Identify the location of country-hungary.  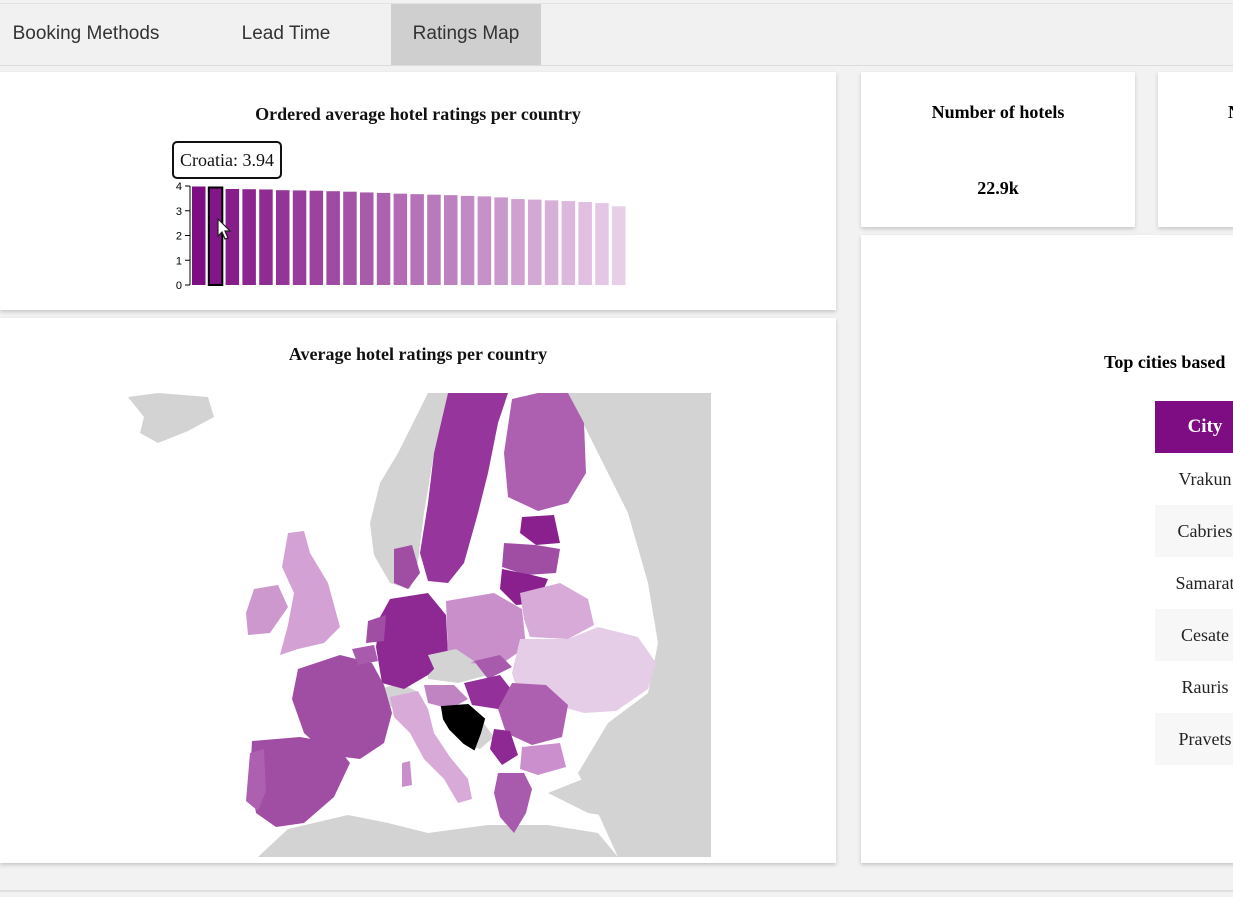
(489, 692).